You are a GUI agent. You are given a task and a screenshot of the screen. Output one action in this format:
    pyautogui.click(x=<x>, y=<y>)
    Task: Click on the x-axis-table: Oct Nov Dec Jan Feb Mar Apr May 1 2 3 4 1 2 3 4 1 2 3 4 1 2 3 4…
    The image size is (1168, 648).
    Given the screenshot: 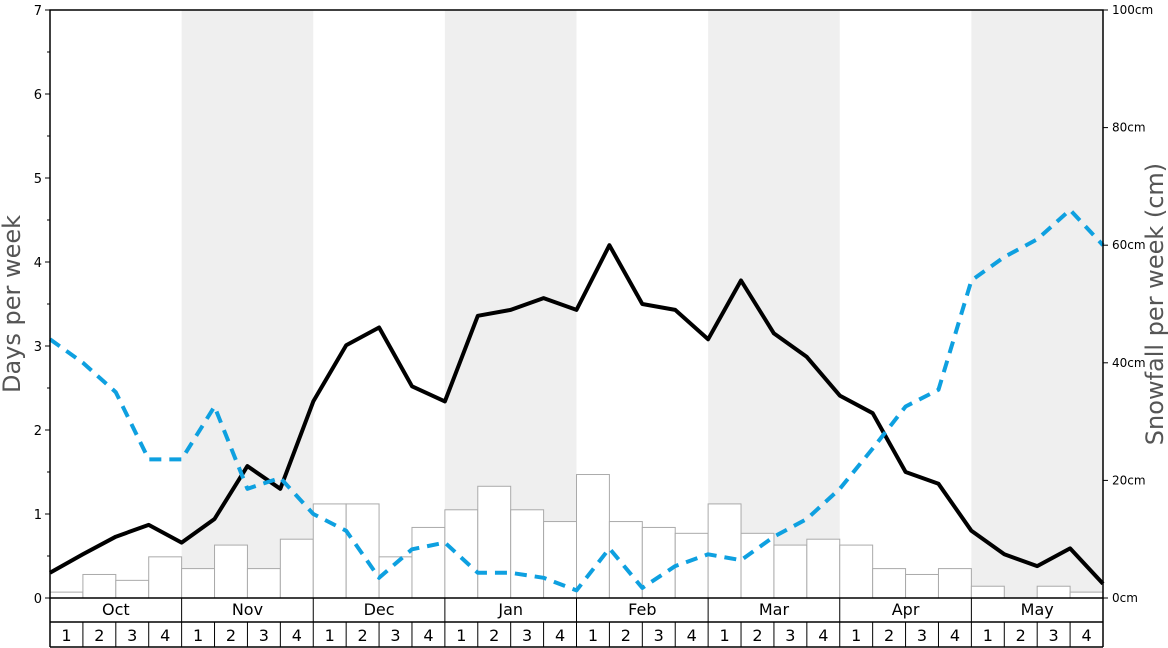 What is the action you would take?
    pyautogui.click(x=576, y=623)
    